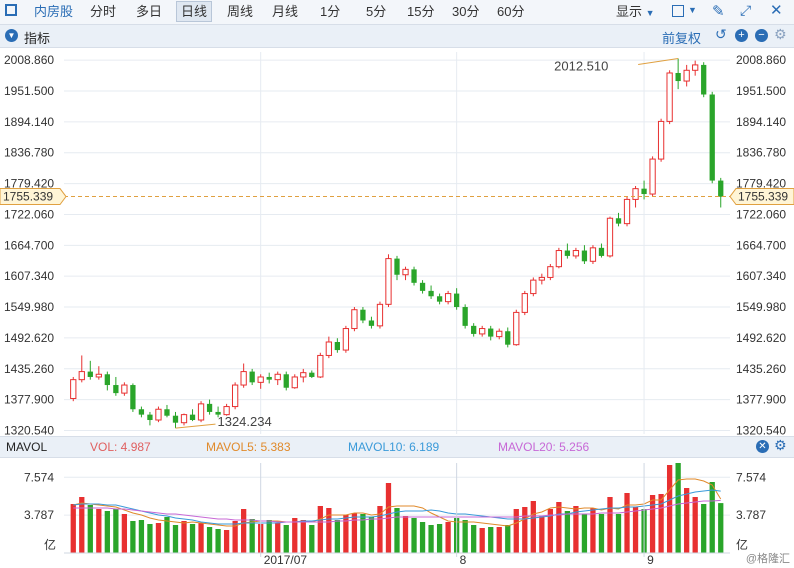 This screenshot has height=568, width=794. Describe the element at coordinates (103, 11) in the screenshot. I see `tab-fenshi: 分时` at that location.